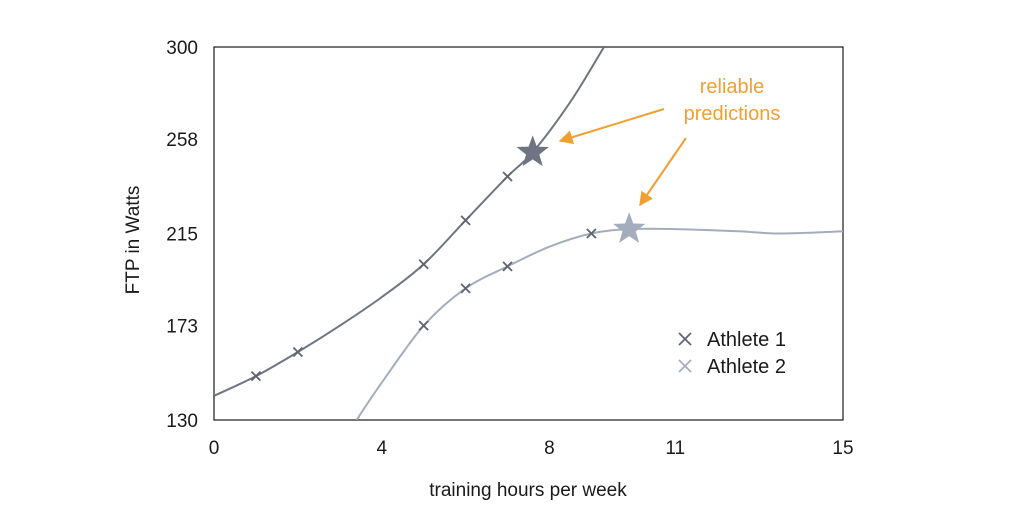 The image size is (1024, 518). I want to click on legend-item-1: Athlete 1, so click(732, 340).